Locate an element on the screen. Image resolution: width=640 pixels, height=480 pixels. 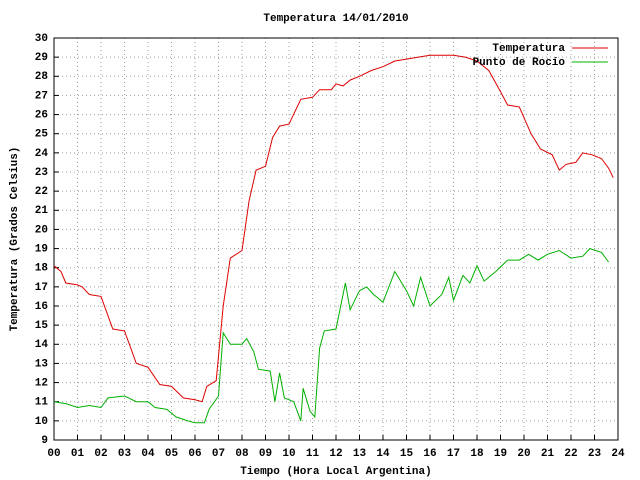
x-tick-label: 21 is located at coordinates (548, 454).